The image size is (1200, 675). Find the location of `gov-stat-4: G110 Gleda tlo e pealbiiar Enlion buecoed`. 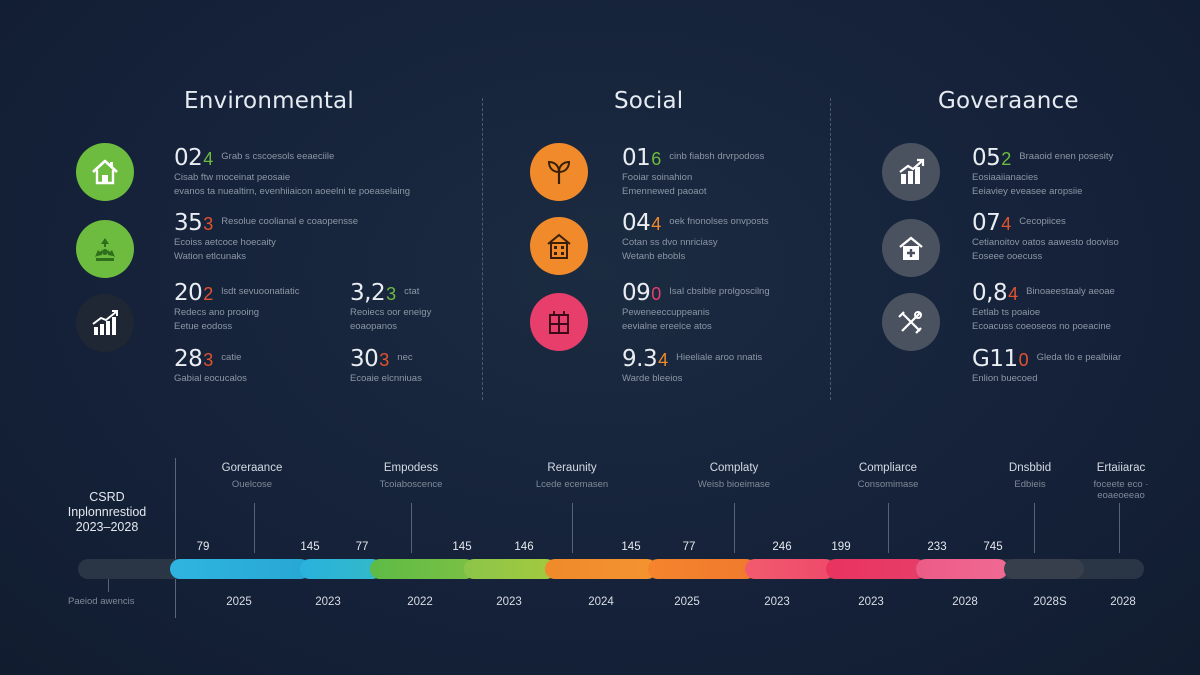

gov-stat-4: G110 Gleda tlo e pealbiiar Enlion buecoed is located at coordinates (1046, 366).